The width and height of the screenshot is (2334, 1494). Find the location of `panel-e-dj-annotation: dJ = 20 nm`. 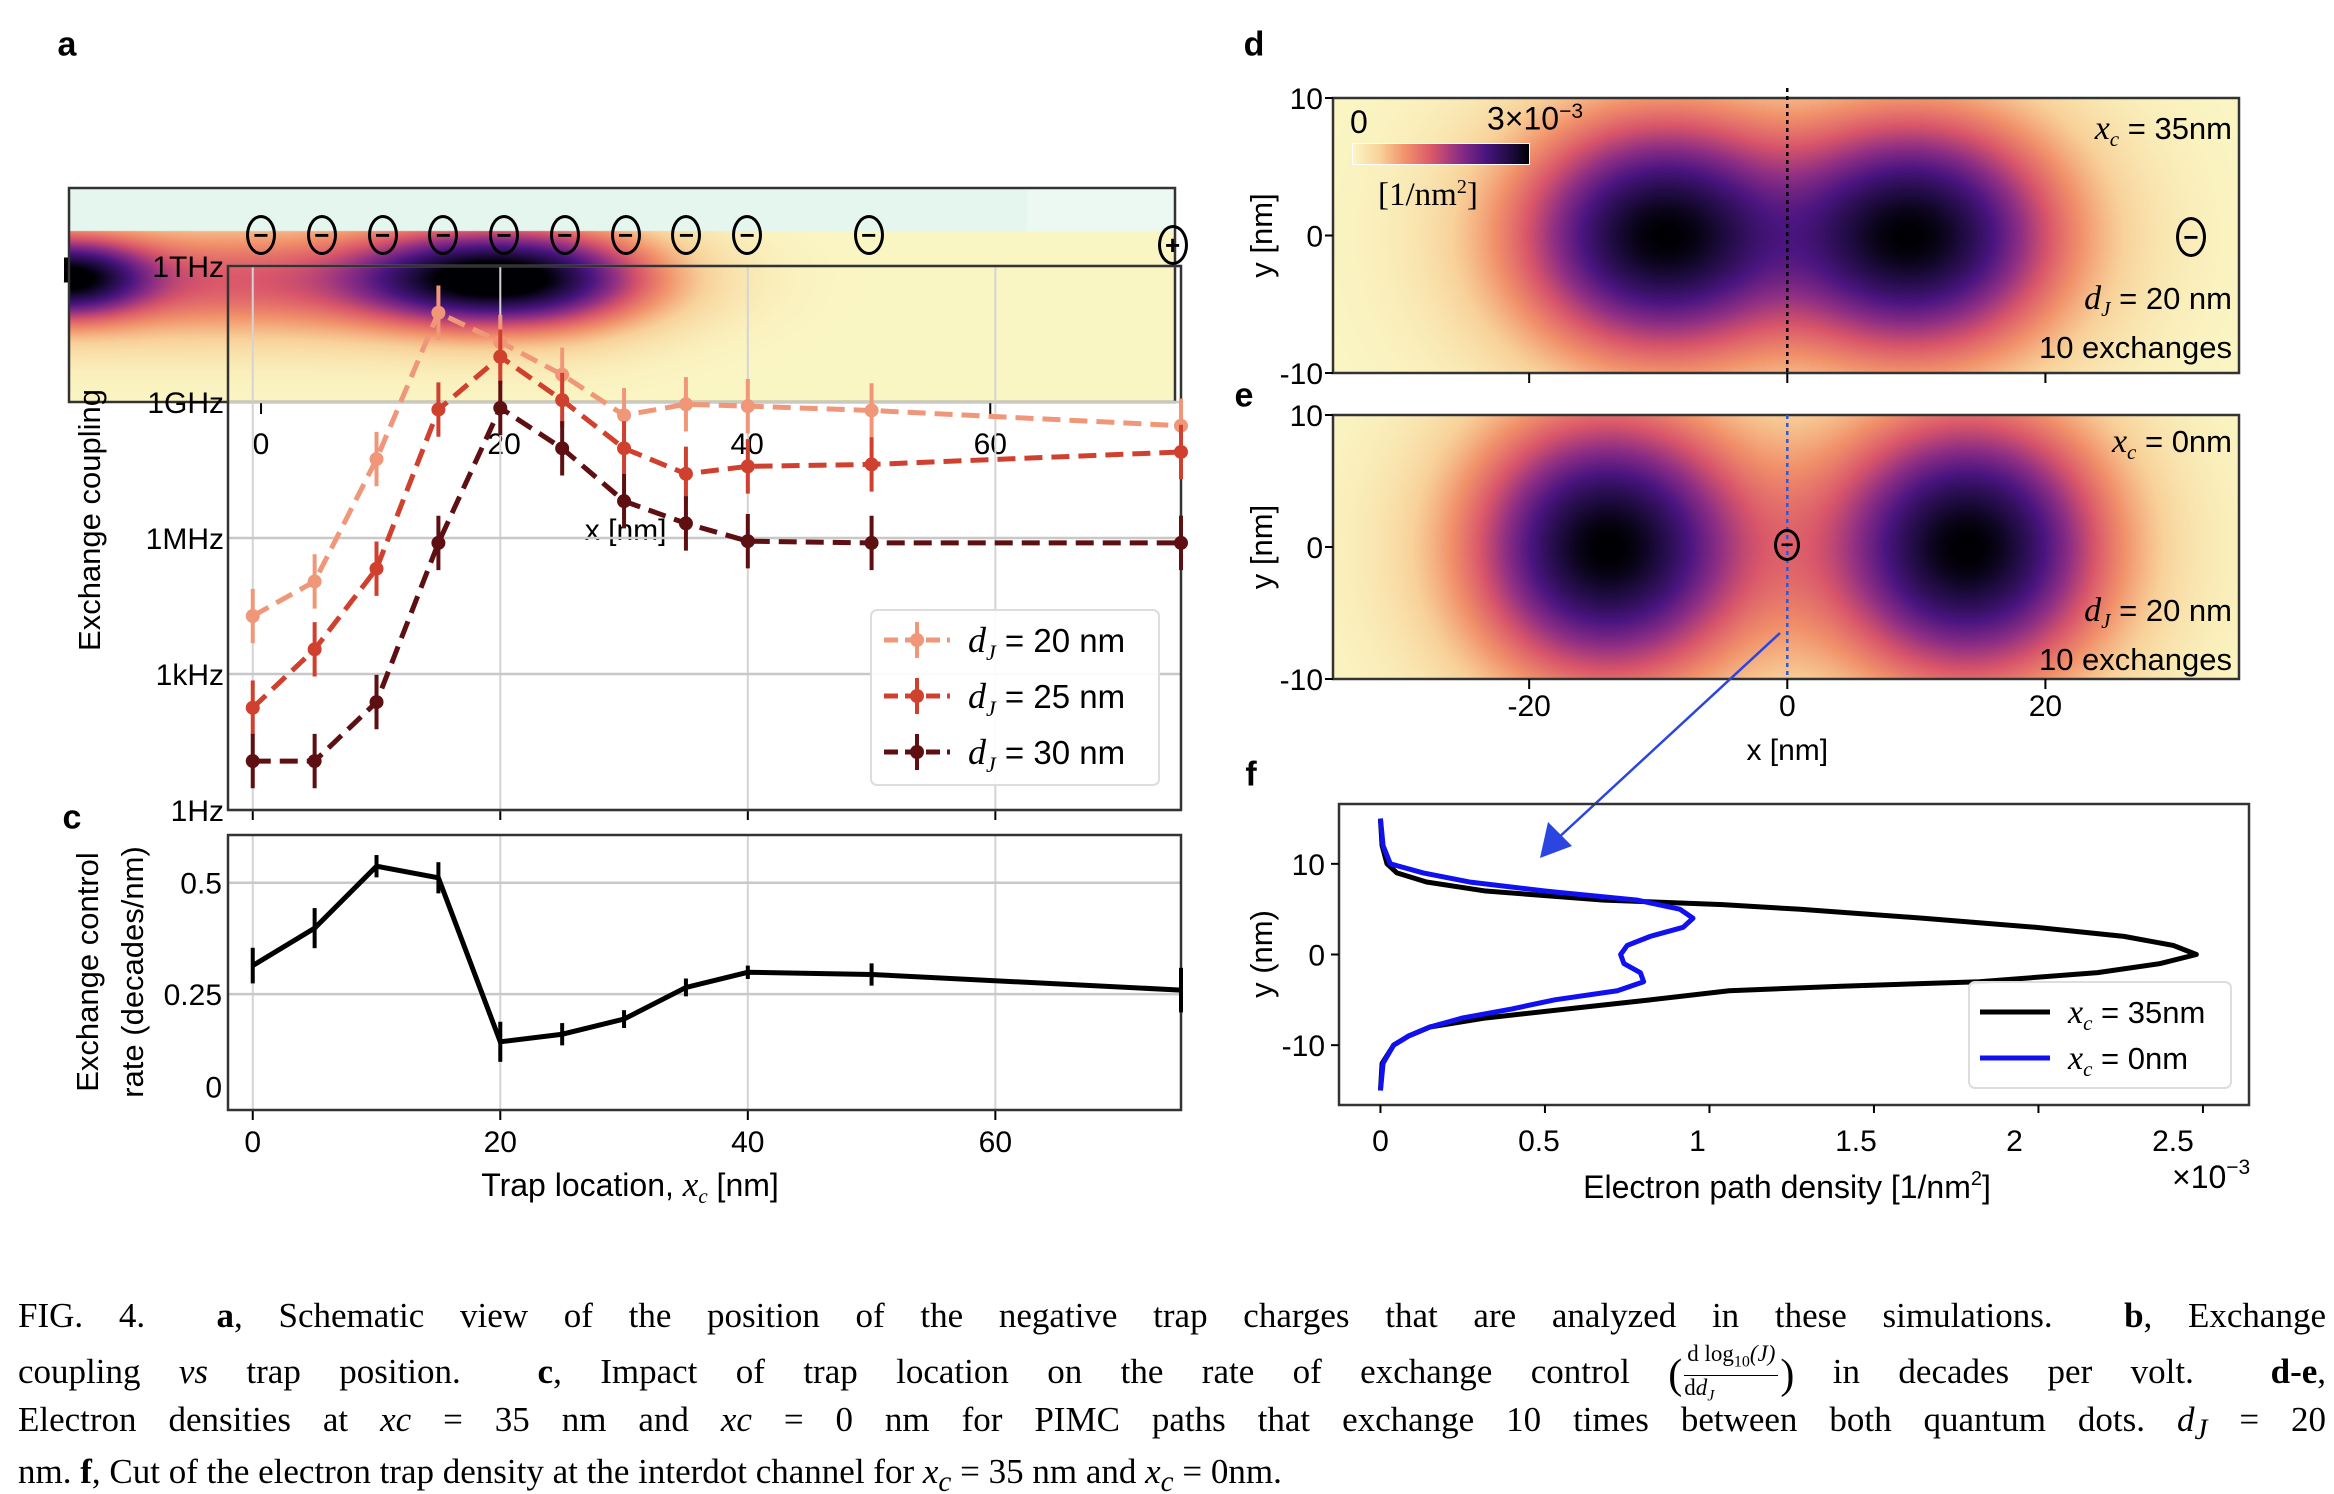

panel-e-dj-annotation: dJ = 20 nm is located at coordinates (2158, 613).